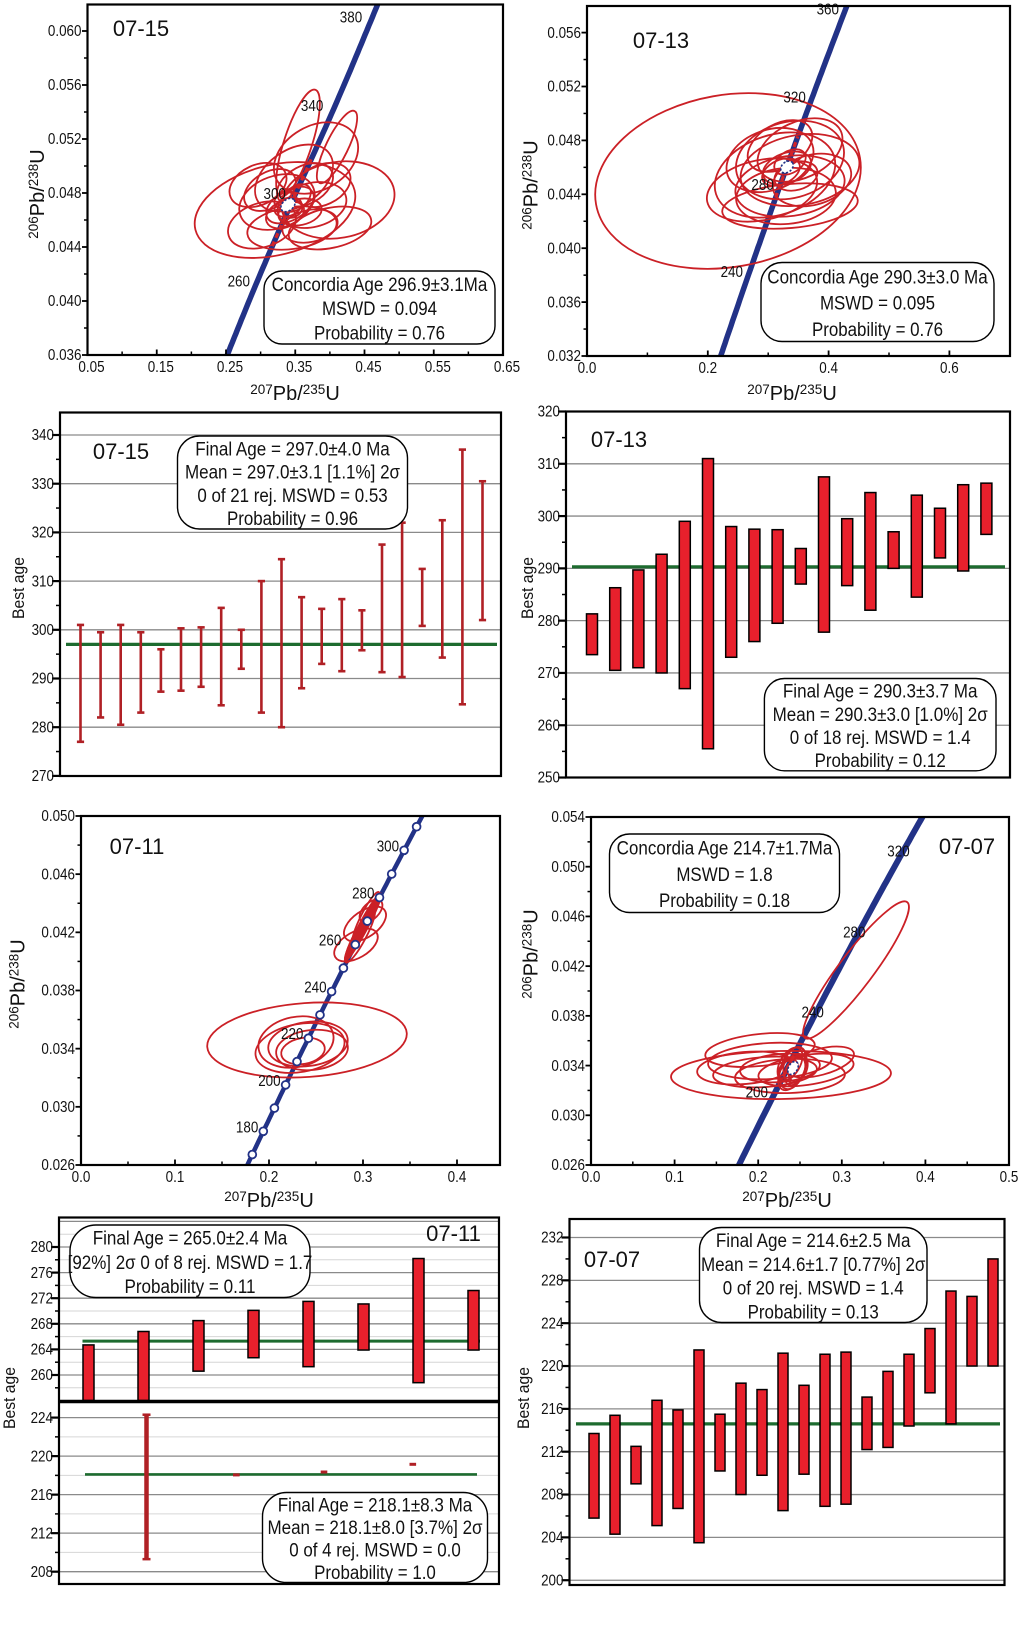 Image resolution: width=1024 pixels, height=1627 pixels. What do you see at coordinates (507, 367) in the screenshot?
I see `svg-text: 0.65` at bounding box center [507, 367].